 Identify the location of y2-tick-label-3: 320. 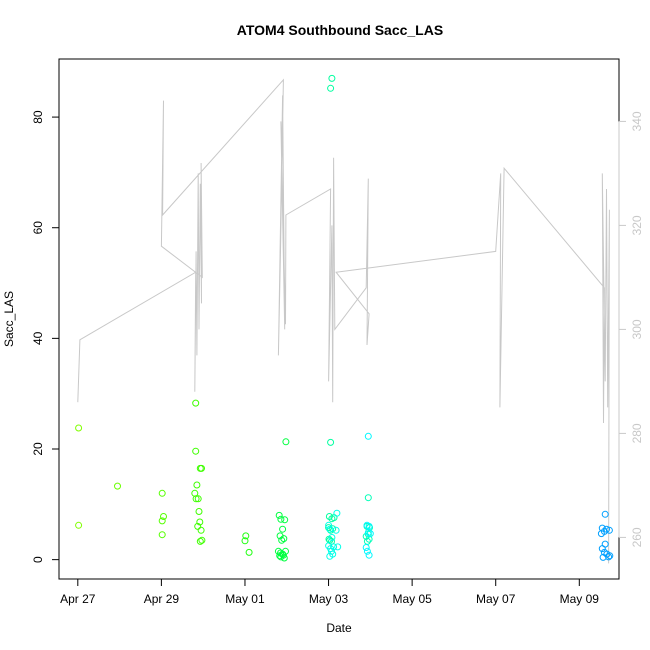
(637, 225).